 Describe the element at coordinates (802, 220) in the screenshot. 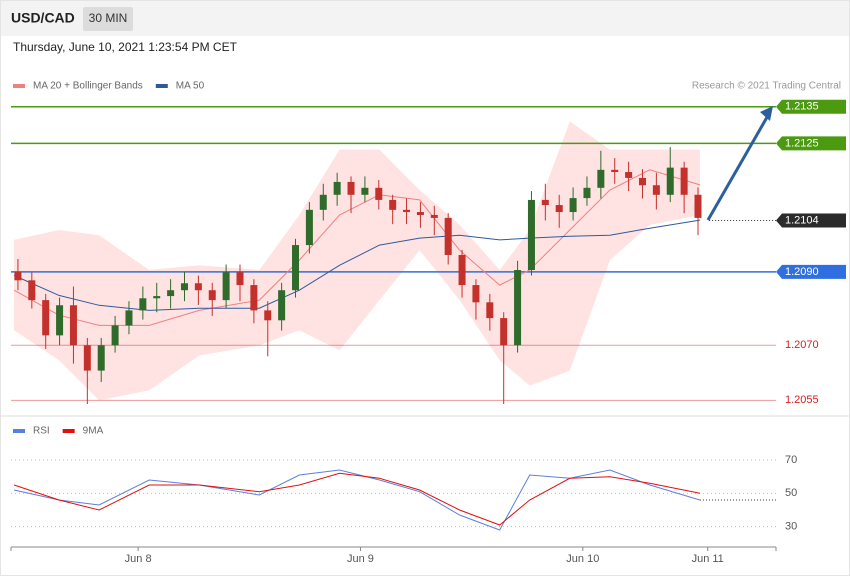

I see `level-label: 1.2104` at that location.